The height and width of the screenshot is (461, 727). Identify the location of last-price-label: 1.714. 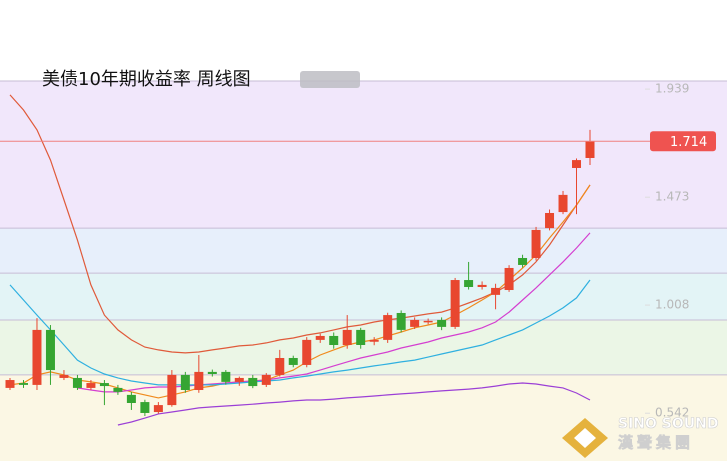
(688, 142).